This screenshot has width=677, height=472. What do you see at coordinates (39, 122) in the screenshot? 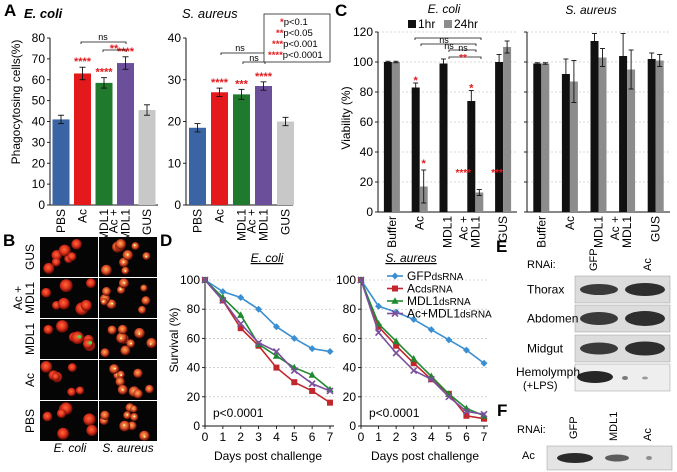
I see `y-tick-label: 40` at bounding box center [39, 122].